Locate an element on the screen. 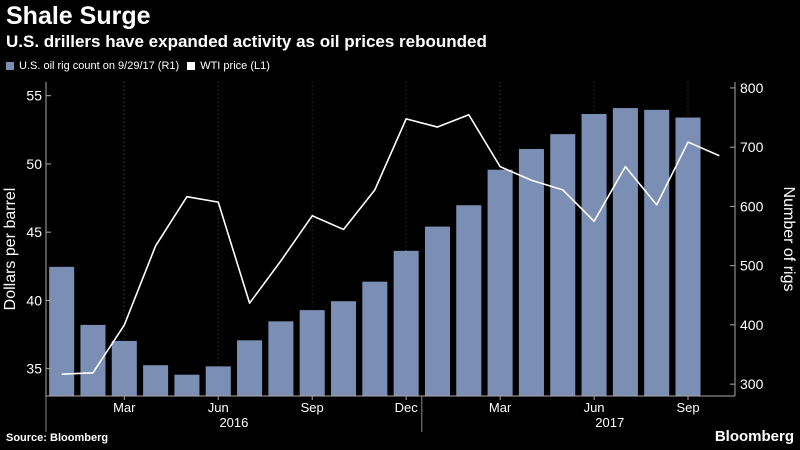 Image resolution: width=800 pixels, height=450 pixels. bar-sep-2016 is located at coordinates (312, 353).